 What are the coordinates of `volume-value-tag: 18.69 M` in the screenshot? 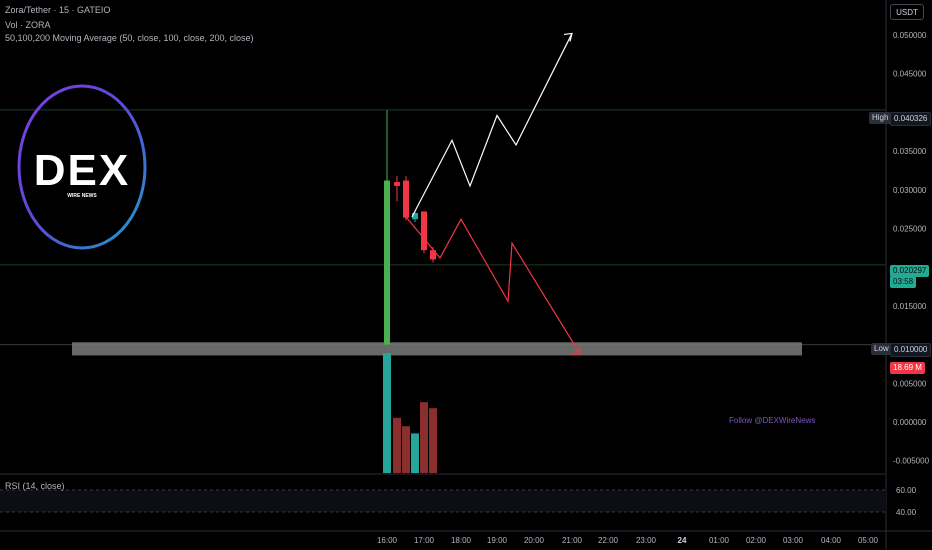 It's located at (907, 368).